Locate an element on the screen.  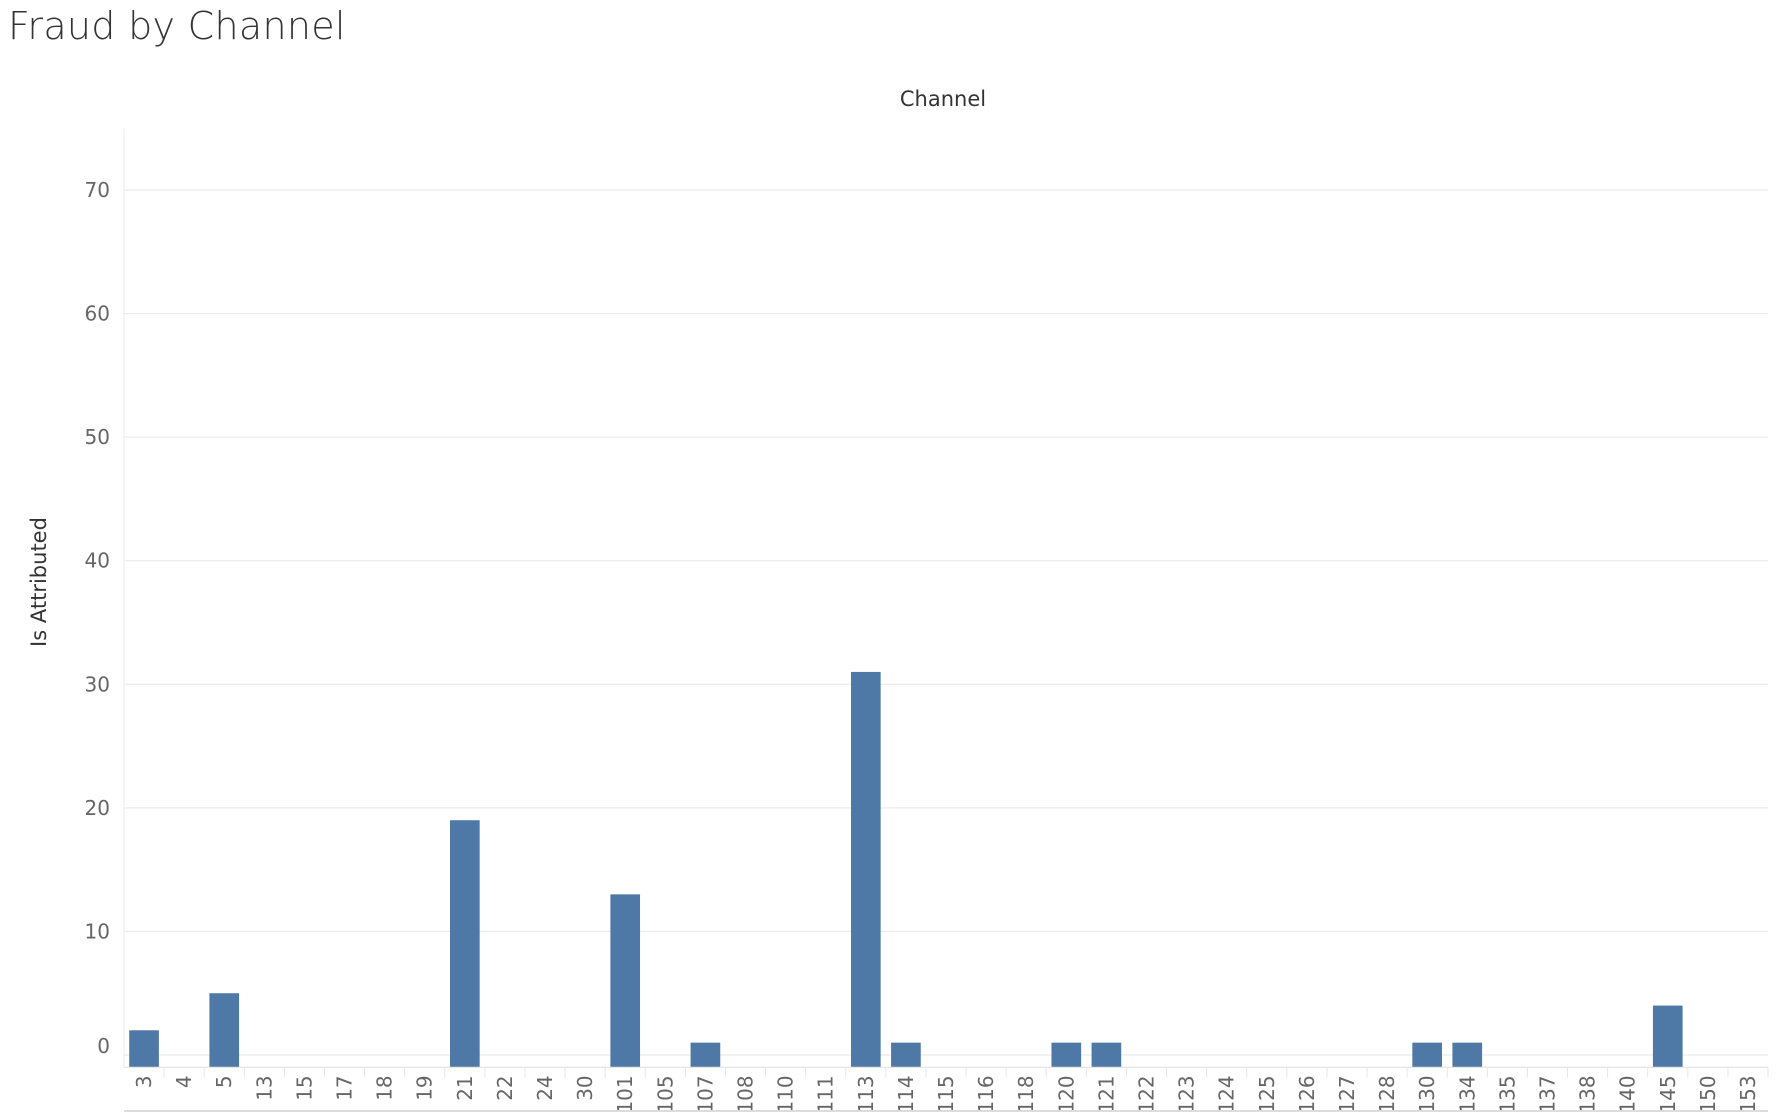
x-tick-label: 5 is located at coordinates (224, 1081).